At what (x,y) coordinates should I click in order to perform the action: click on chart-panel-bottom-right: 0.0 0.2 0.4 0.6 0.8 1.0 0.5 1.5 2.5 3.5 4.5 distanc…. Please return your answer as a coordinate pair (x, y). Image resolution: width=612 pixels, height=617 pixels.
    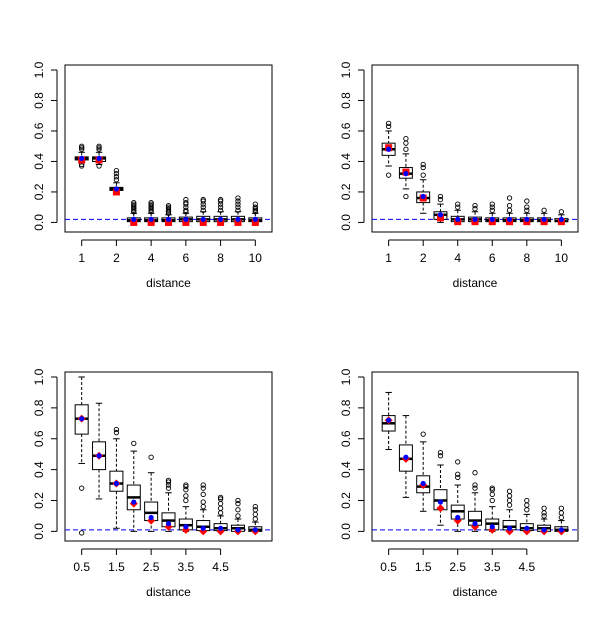
    Looking at the image, I should click on (459, 483).